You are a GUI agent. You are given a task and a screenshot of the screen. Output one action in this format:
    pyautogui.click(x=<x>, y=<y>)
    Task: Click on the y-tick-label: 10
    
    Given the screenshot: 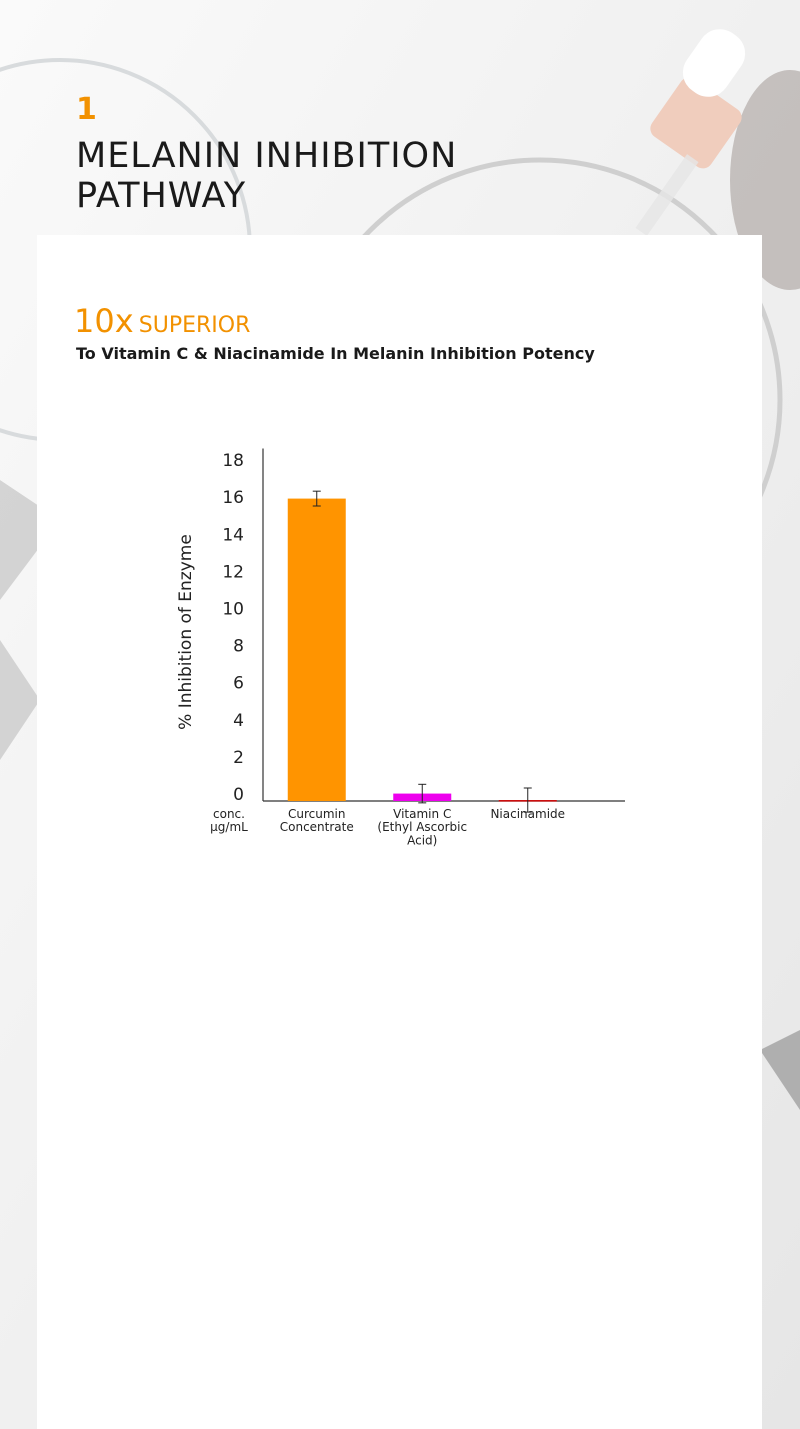 What is the action you would take?
    pyautogui.click(x=233, y=609)
    